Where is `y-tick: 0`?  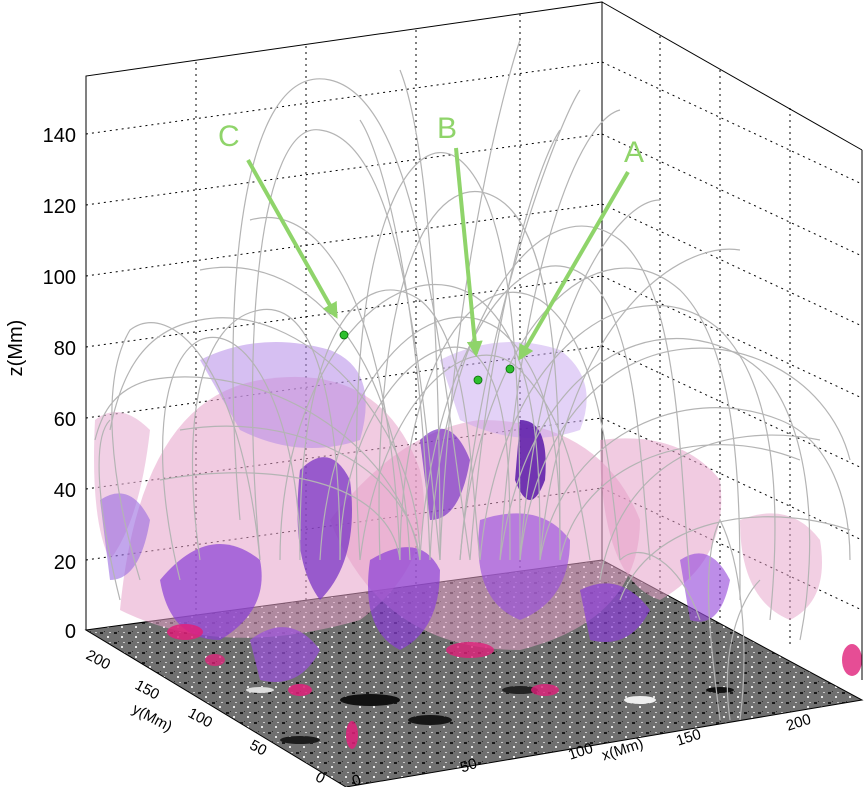 y-tick: 0 is located at coordinates (319, 778).